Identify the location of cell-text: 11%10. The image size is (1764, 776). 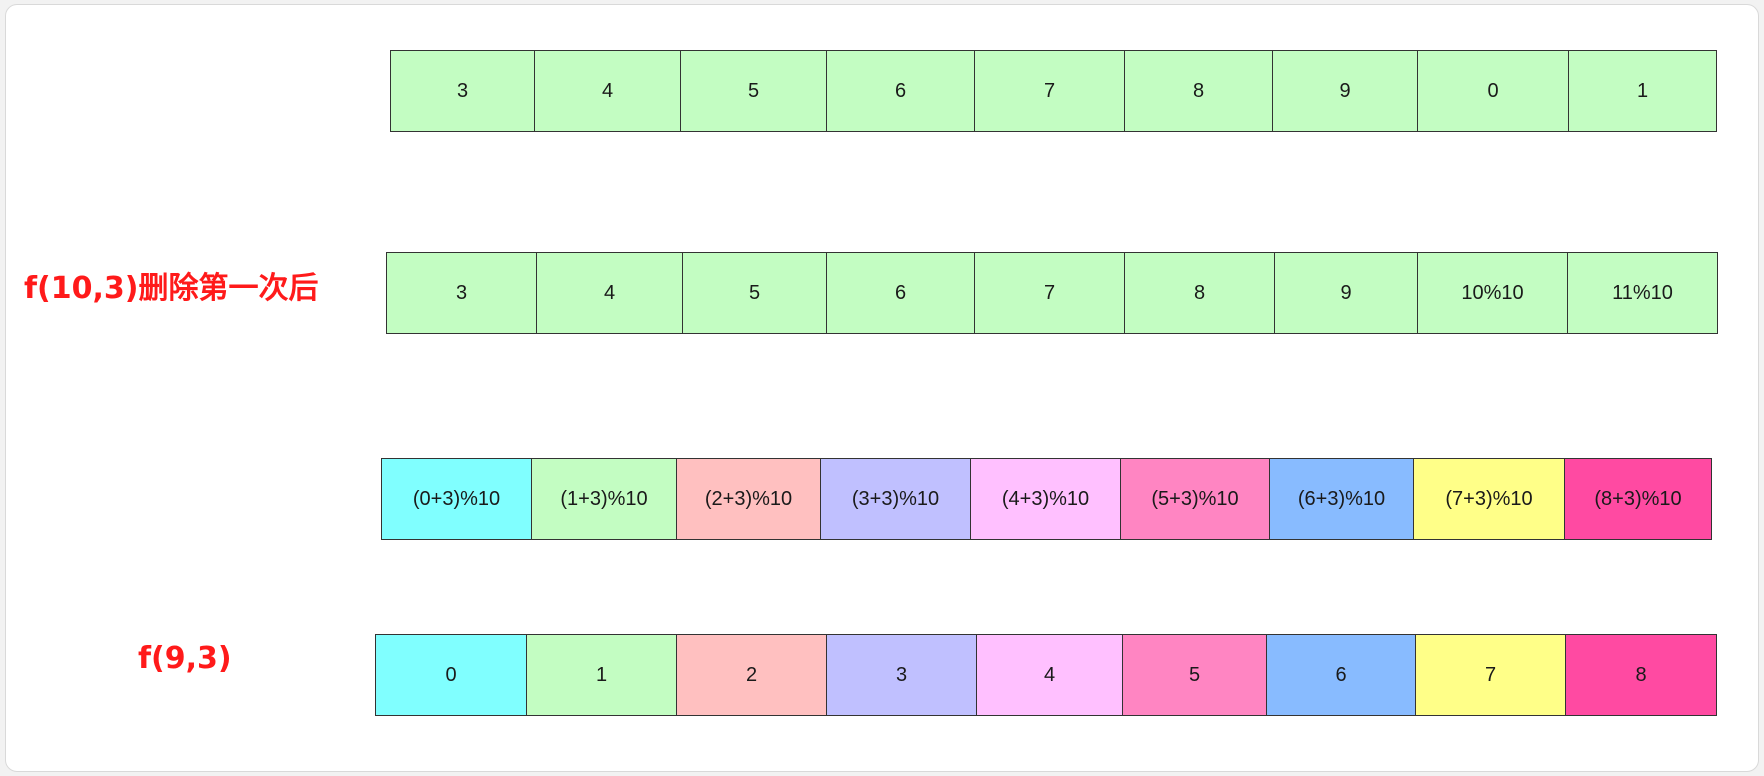
(1642, 292).